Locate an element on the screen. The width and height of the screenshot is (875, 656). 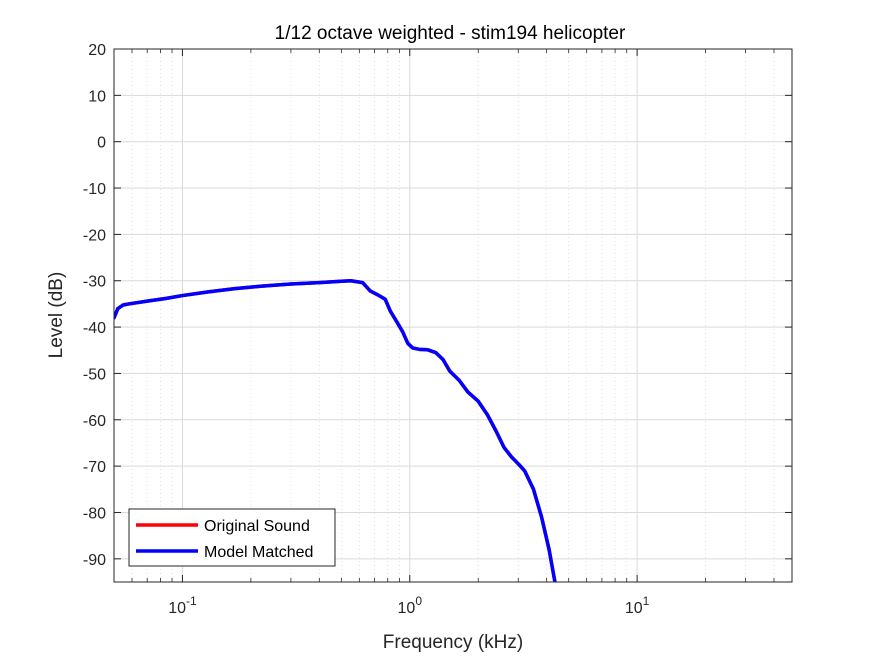
y-tick-label: -60 is located at coordinates (94, 421).